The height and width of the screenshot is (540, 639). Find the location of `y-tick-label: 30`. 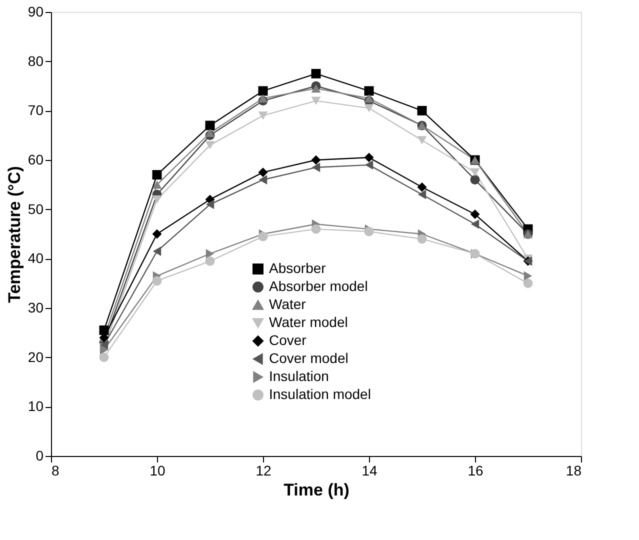

y-tick-label: 30 is located at coordinates (36, 308).